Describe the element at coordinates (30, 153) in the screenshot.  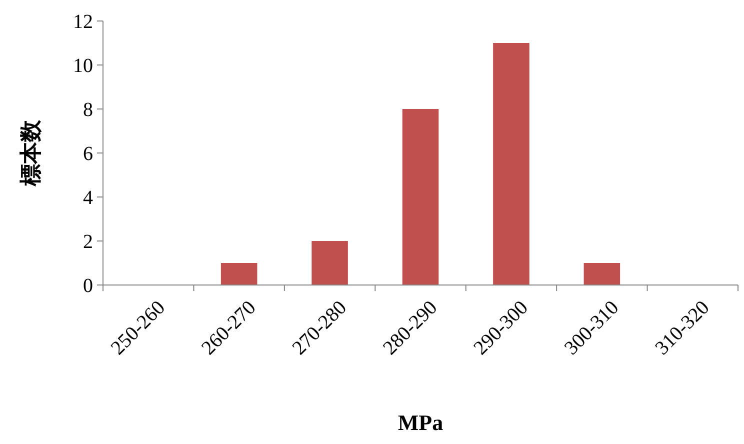
I see `y-axis-title: 標本数` at that location.